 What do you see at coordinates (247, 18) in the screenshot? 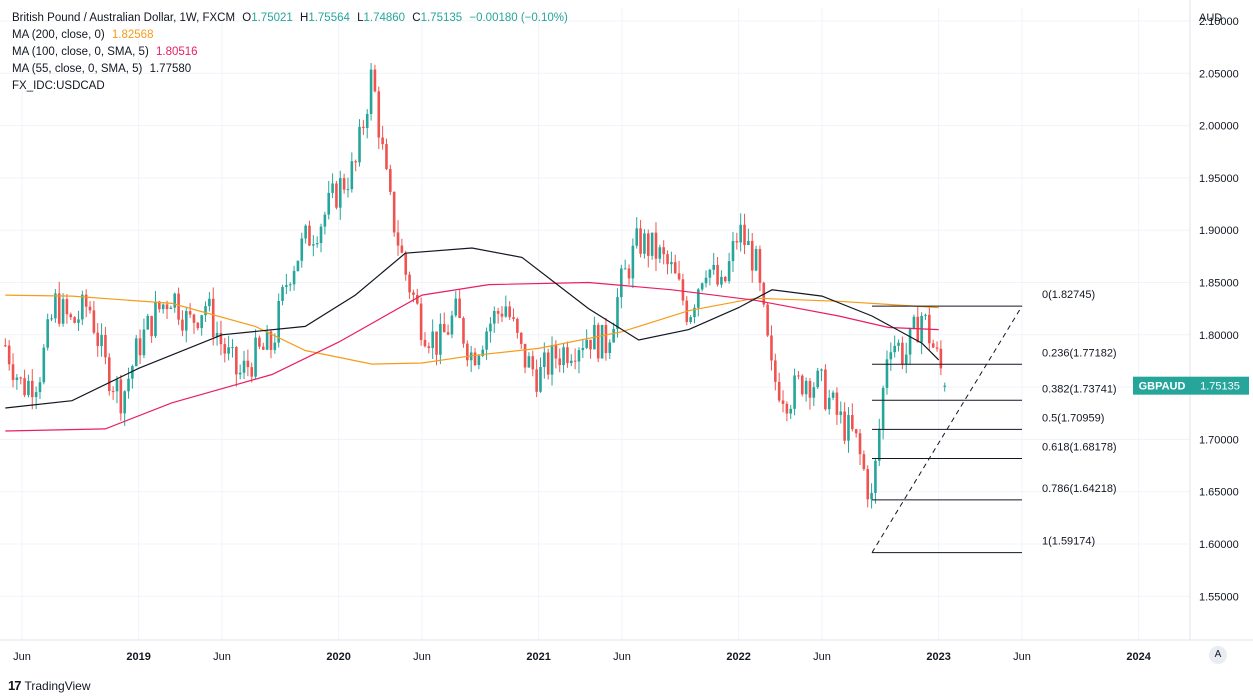
I see `legend-open-label: O` at bounding box center [247, 18].